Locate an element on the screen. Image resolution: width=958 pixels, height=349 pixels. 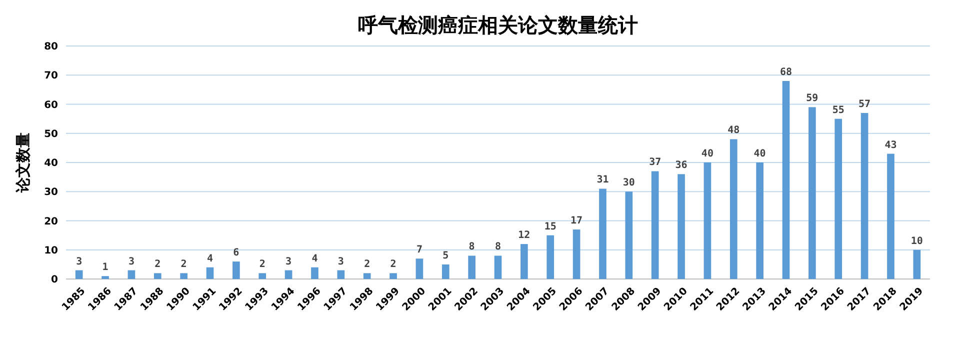
data-label: 48 is located at coordinates (734, 130).